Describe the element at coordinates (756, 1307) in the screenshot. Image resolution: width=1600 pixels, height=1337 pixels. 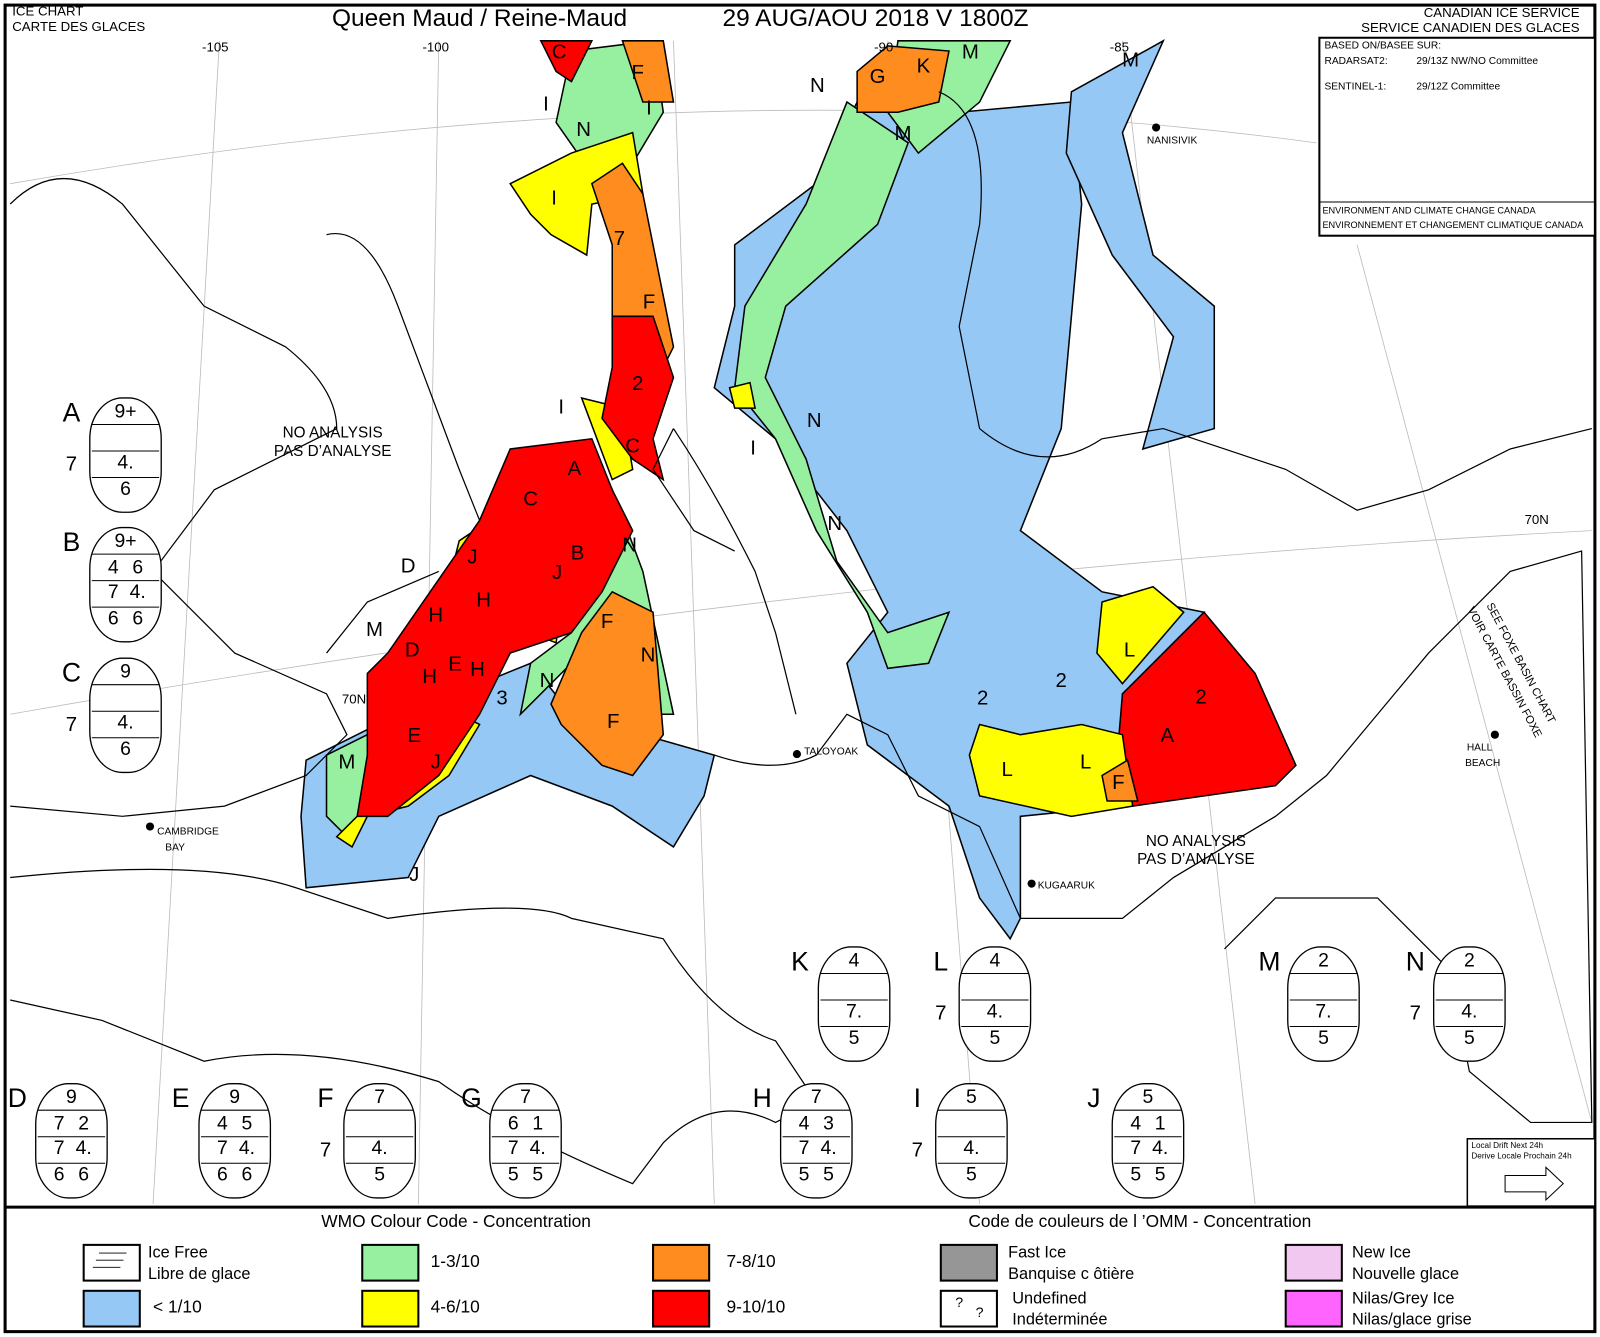
I see `legend-label: 9-10/10` at that location.